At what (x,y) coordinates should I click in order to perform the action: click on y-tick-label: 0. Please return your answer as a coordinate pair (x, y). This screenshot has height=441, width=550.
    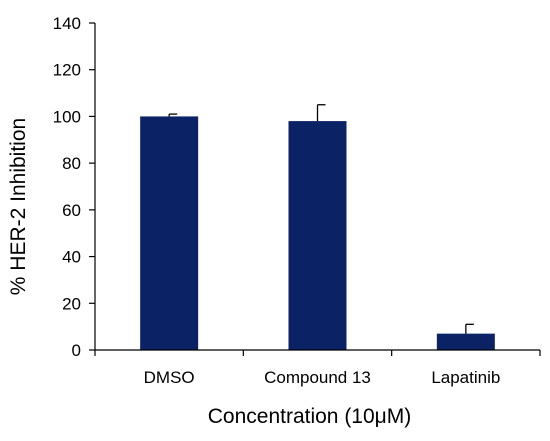
    Looking at the image, I should click on (76, 350).